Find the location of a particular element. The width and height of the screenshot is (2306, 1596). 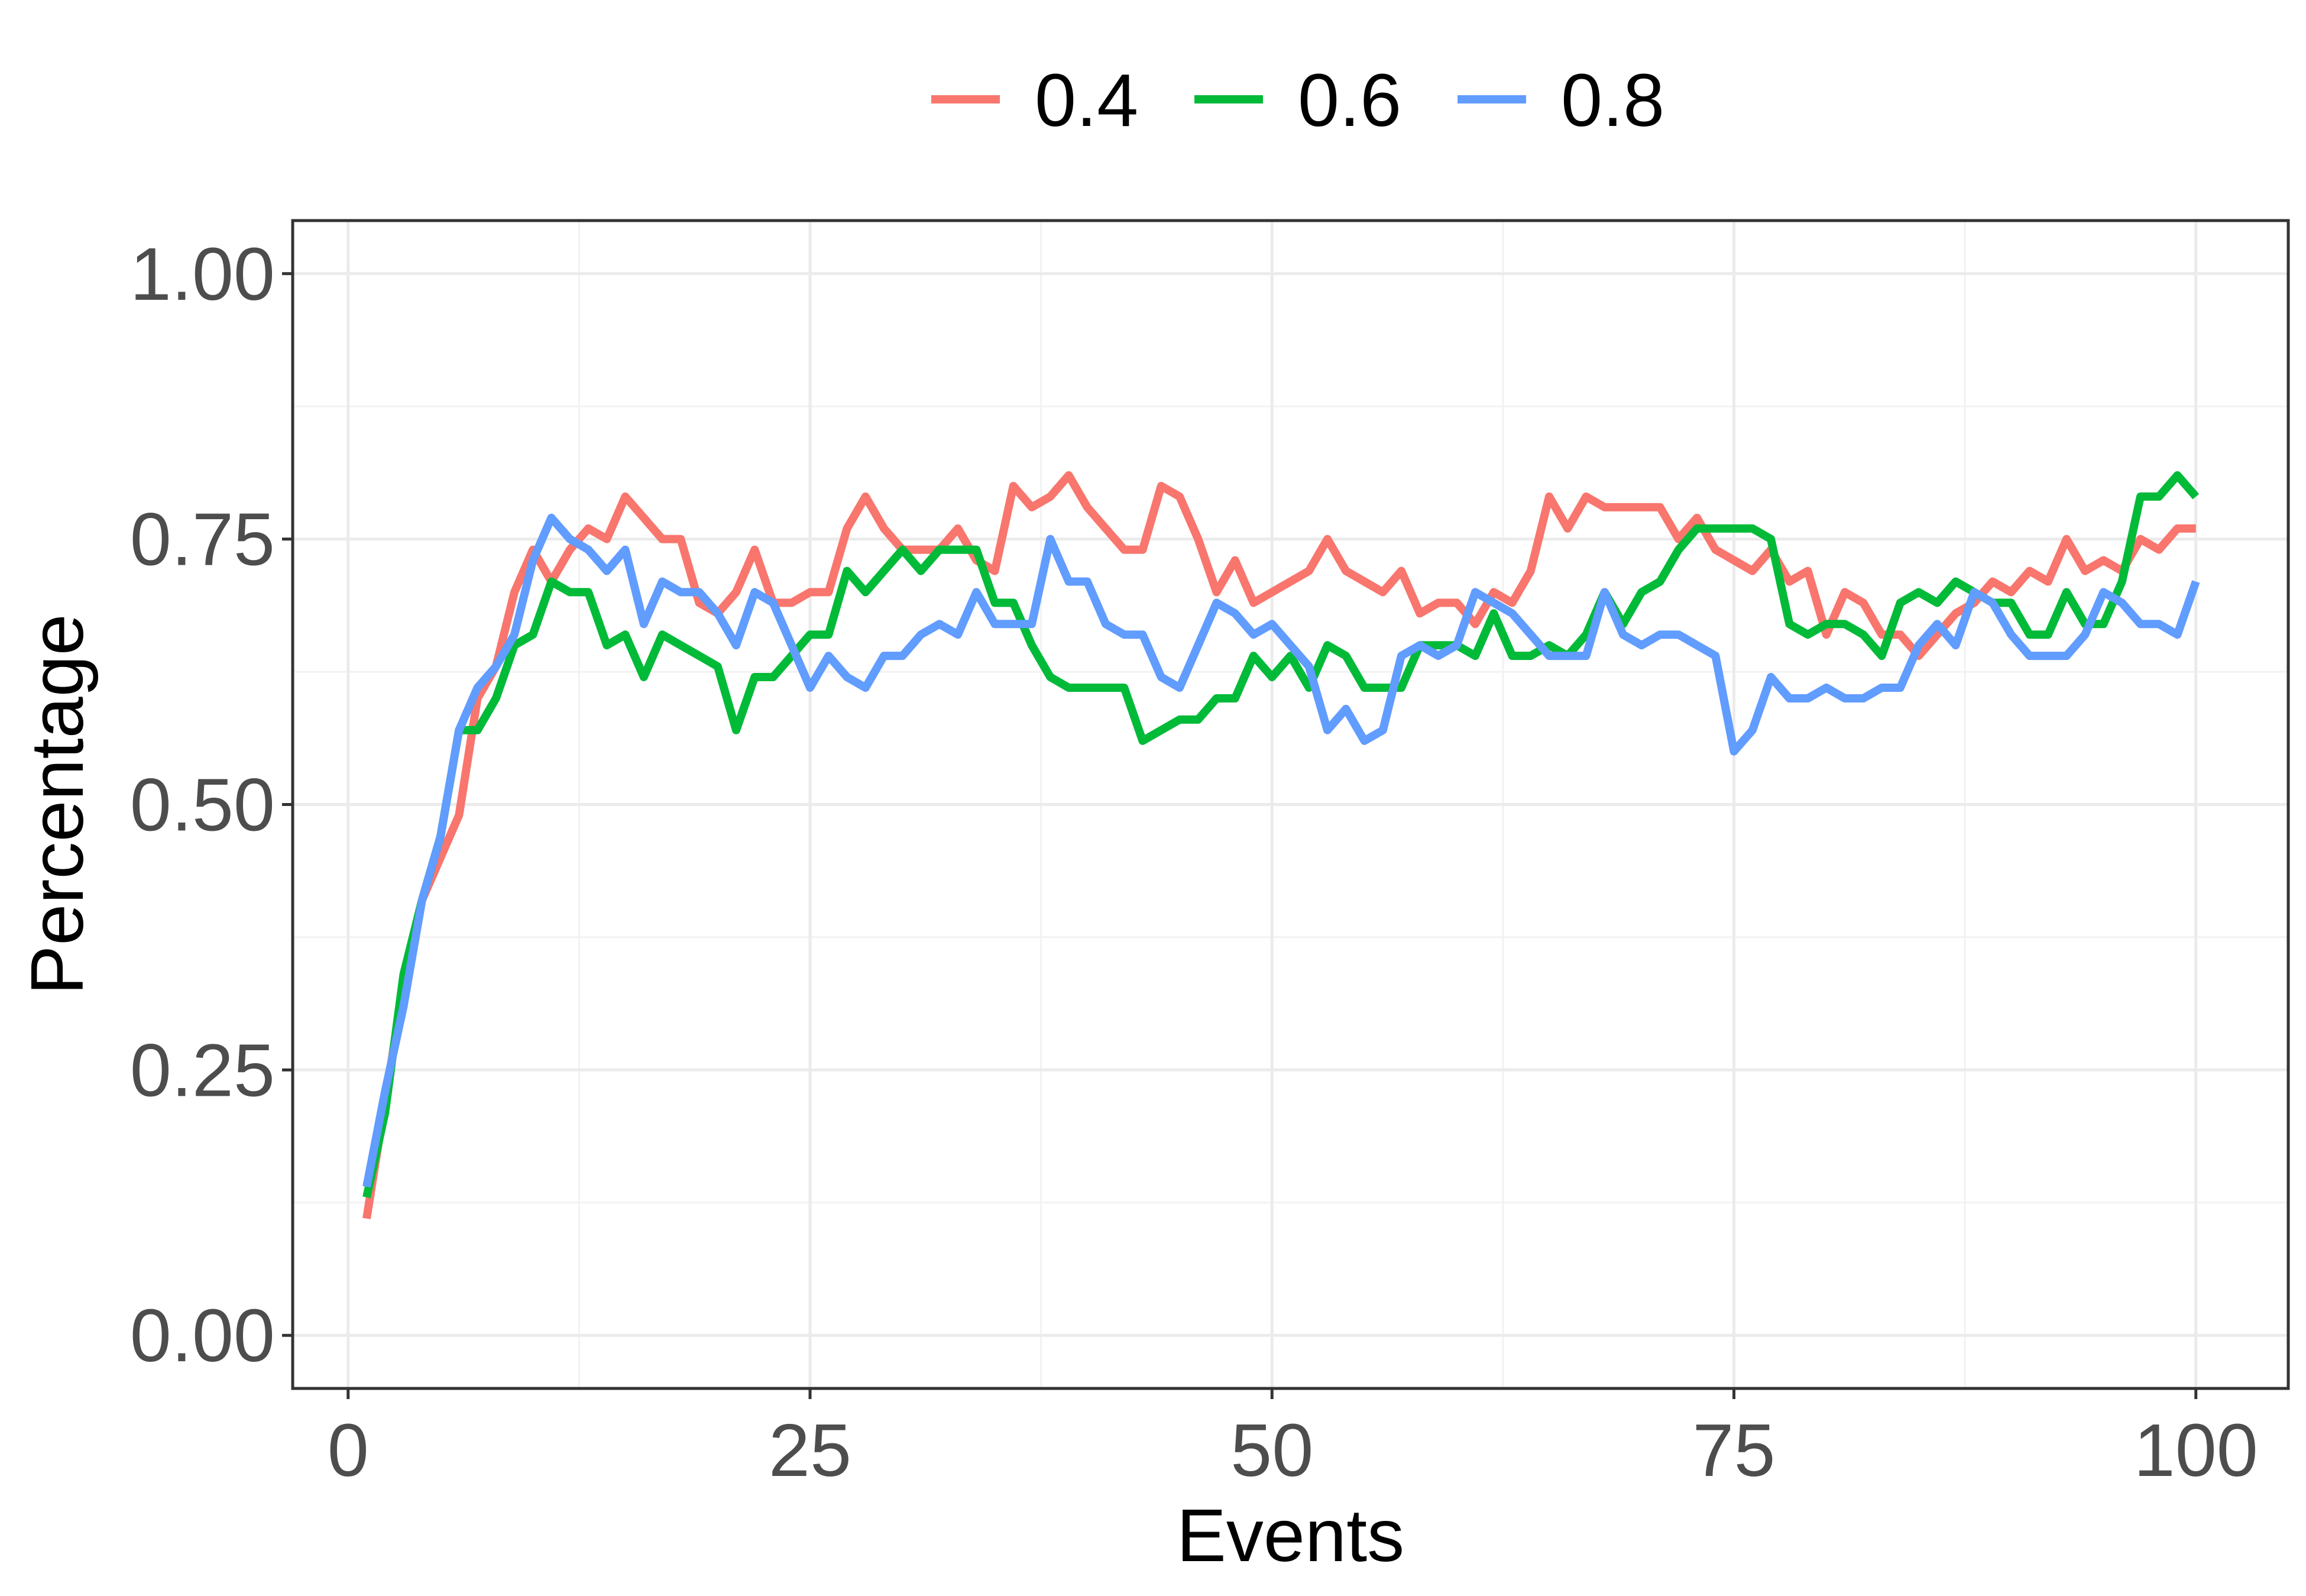

legend-label-0.6: 0.6 is located at coordinates (1349, 100).